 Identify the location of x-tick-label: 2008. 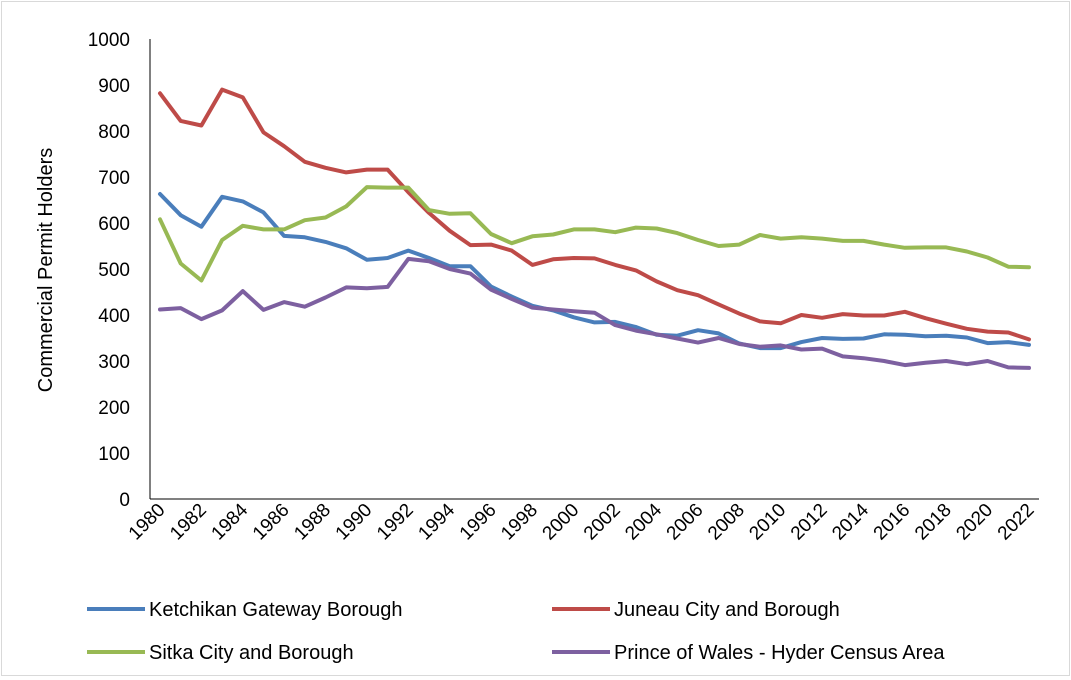
(726, 522).